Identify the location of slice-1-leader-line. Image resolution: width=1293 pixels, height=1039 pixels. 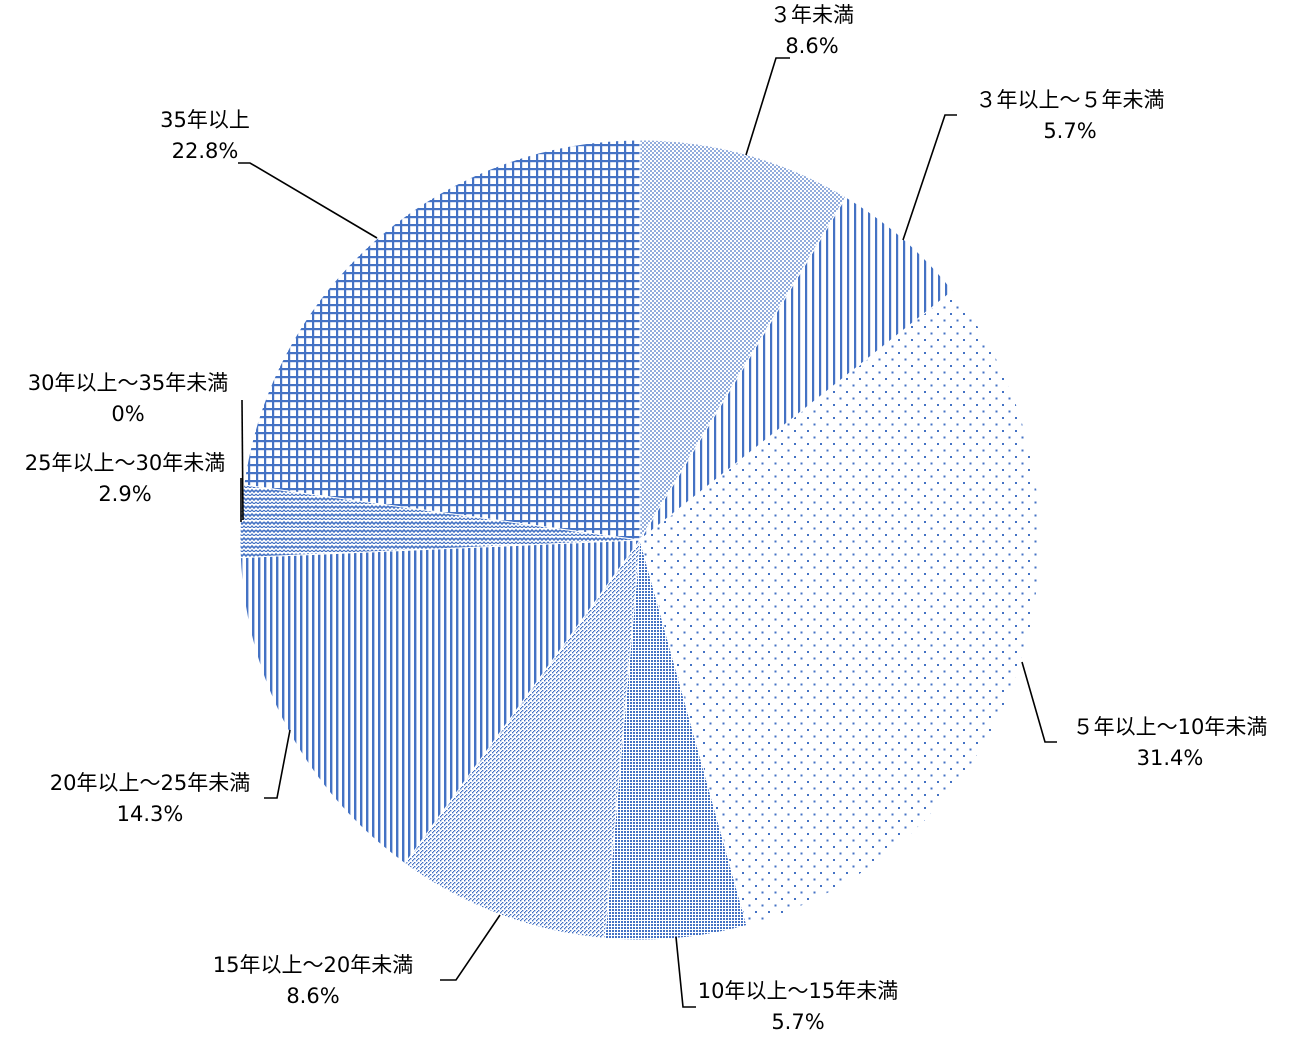
(767, 106).